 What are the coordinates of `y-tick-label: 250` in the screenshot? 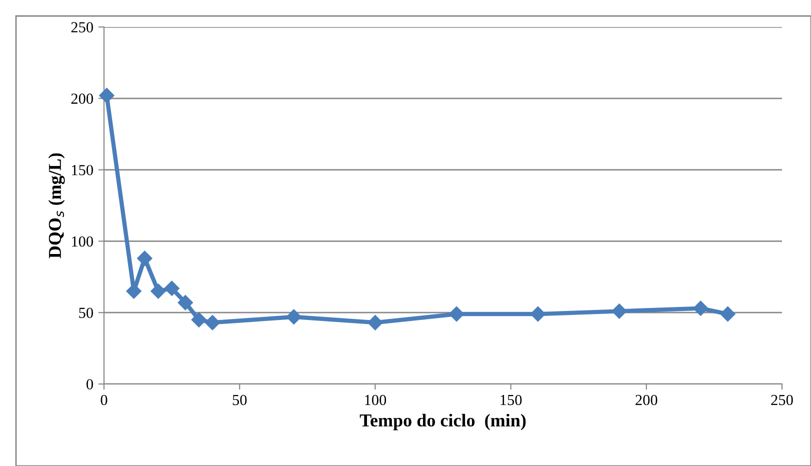 It's located at (82, 27).